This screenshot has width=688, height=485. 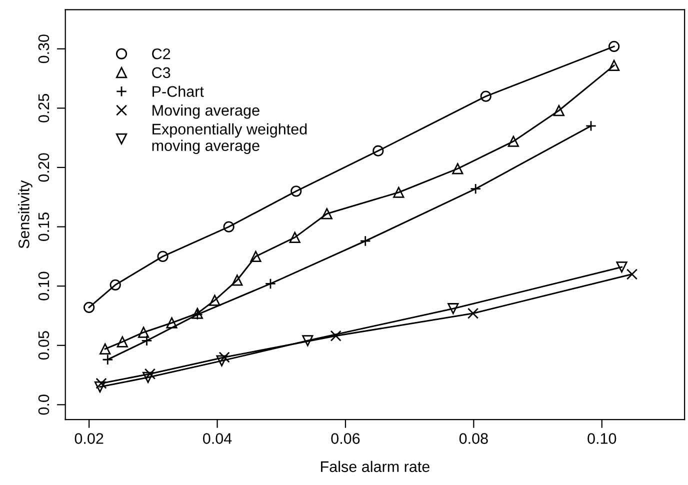 What do you see at coordinates (178, 91) in the screenshot?
I see `legend-label: P-Chart` at bounding box center [178, 91].